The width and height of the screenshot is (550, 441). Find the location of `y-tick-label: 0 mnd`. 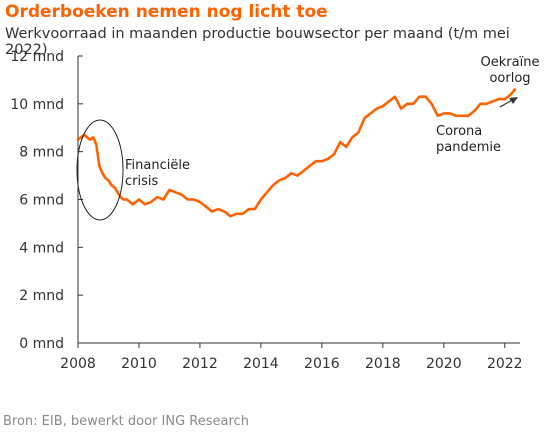

y-tick-label: 0 mnd is located at coordinates (41, 344).